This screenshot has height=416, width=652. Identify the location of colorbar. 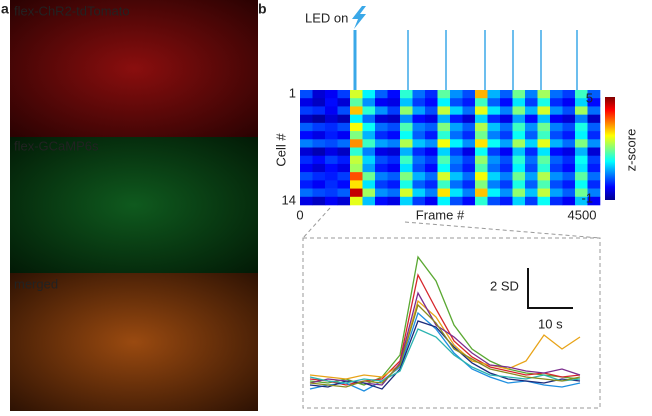
(610, 148).